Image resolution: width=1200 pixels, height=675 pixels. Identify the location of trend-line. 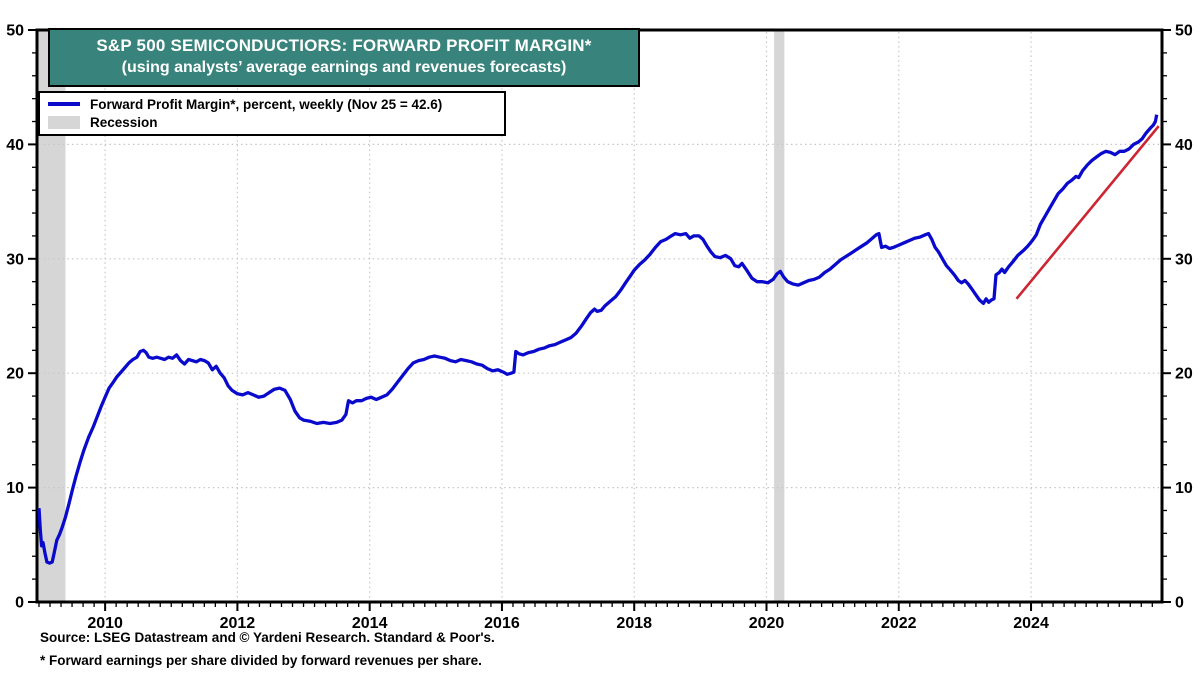
(1087, 212).